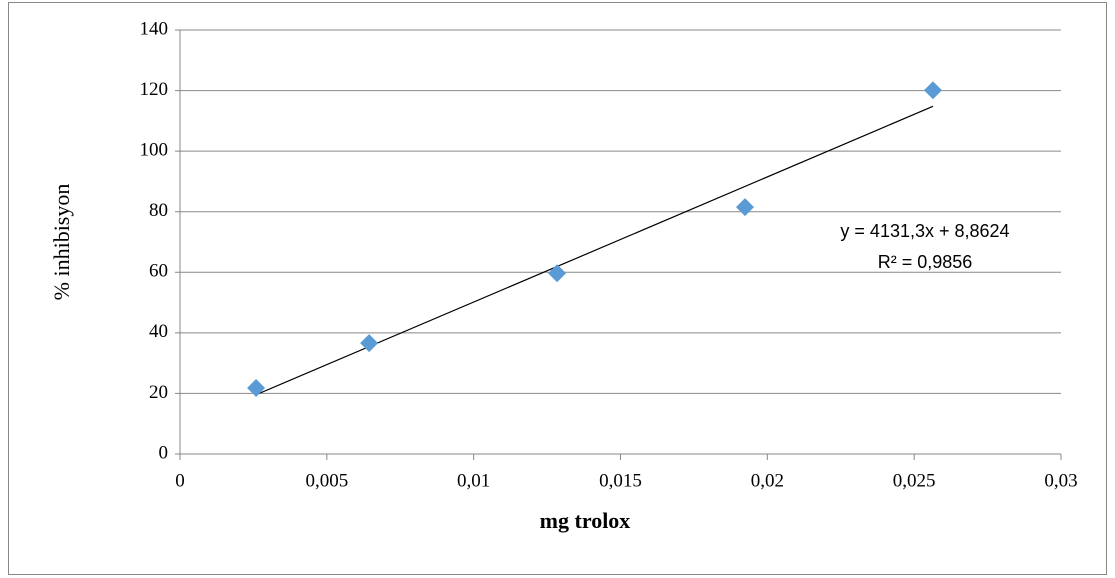 Image resolution: width=1115 pixels, height=578 pixels. I want to click on y-tick-label: 20, so click(158, 392).